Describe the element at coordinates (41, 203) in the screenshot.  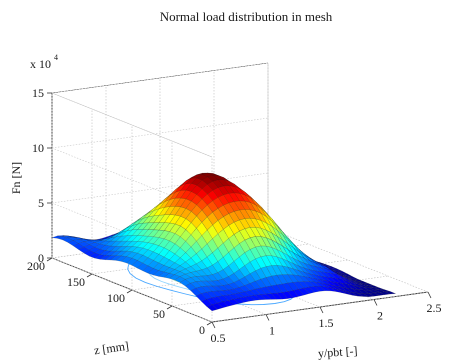
I see `z-tick-label: 5` at that location.